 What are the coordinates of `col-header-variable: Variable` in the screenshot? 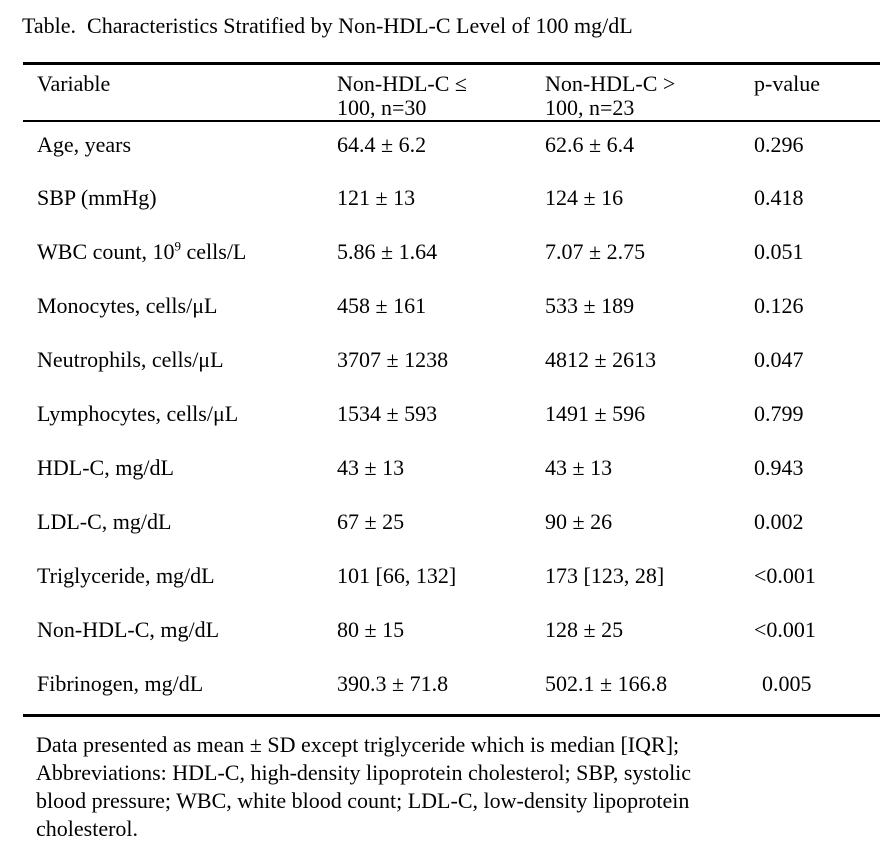 It's located at (173, 92).